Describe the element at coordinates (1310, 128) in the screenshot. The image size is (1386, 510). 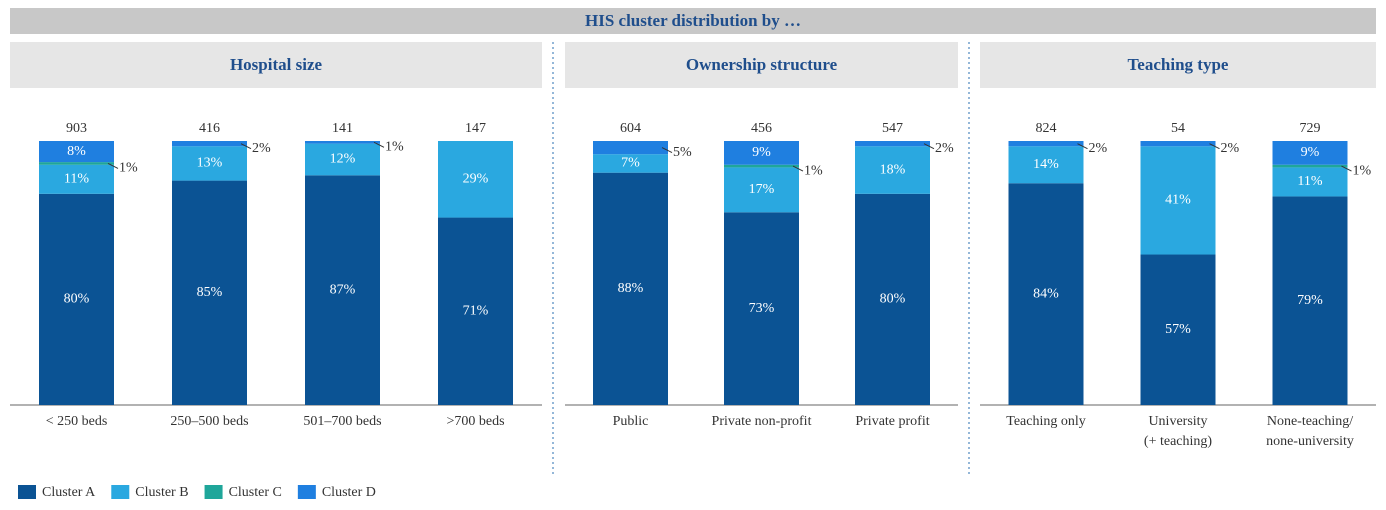
I see `bar-total: 729` at that location.